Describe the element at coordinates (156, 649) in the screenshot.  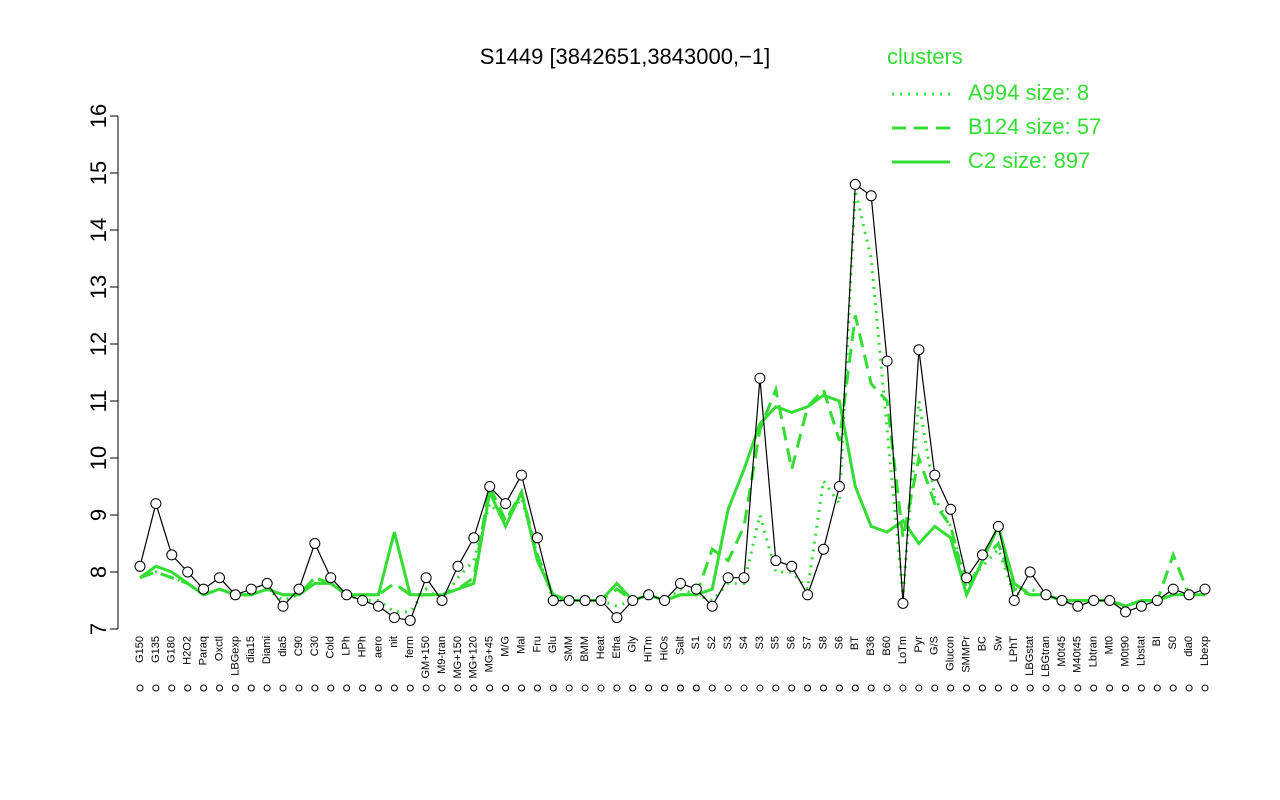
I see `x-tick-label: G135` at that location.